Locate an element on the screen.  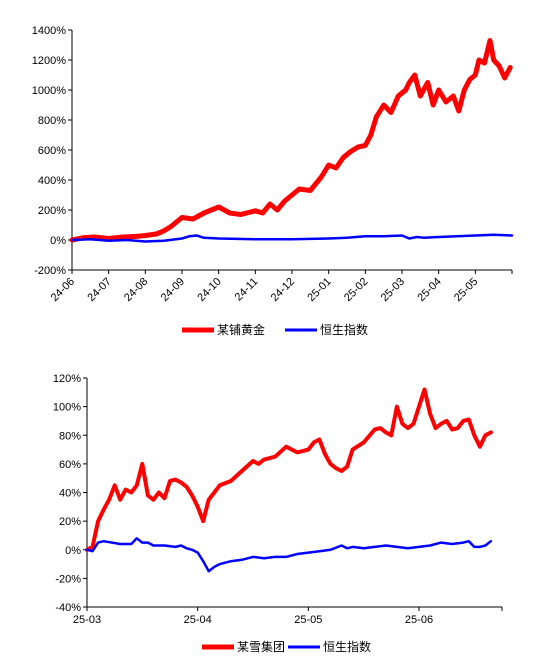
y-tick-label: 1200% is located at coordinates (49, 61).